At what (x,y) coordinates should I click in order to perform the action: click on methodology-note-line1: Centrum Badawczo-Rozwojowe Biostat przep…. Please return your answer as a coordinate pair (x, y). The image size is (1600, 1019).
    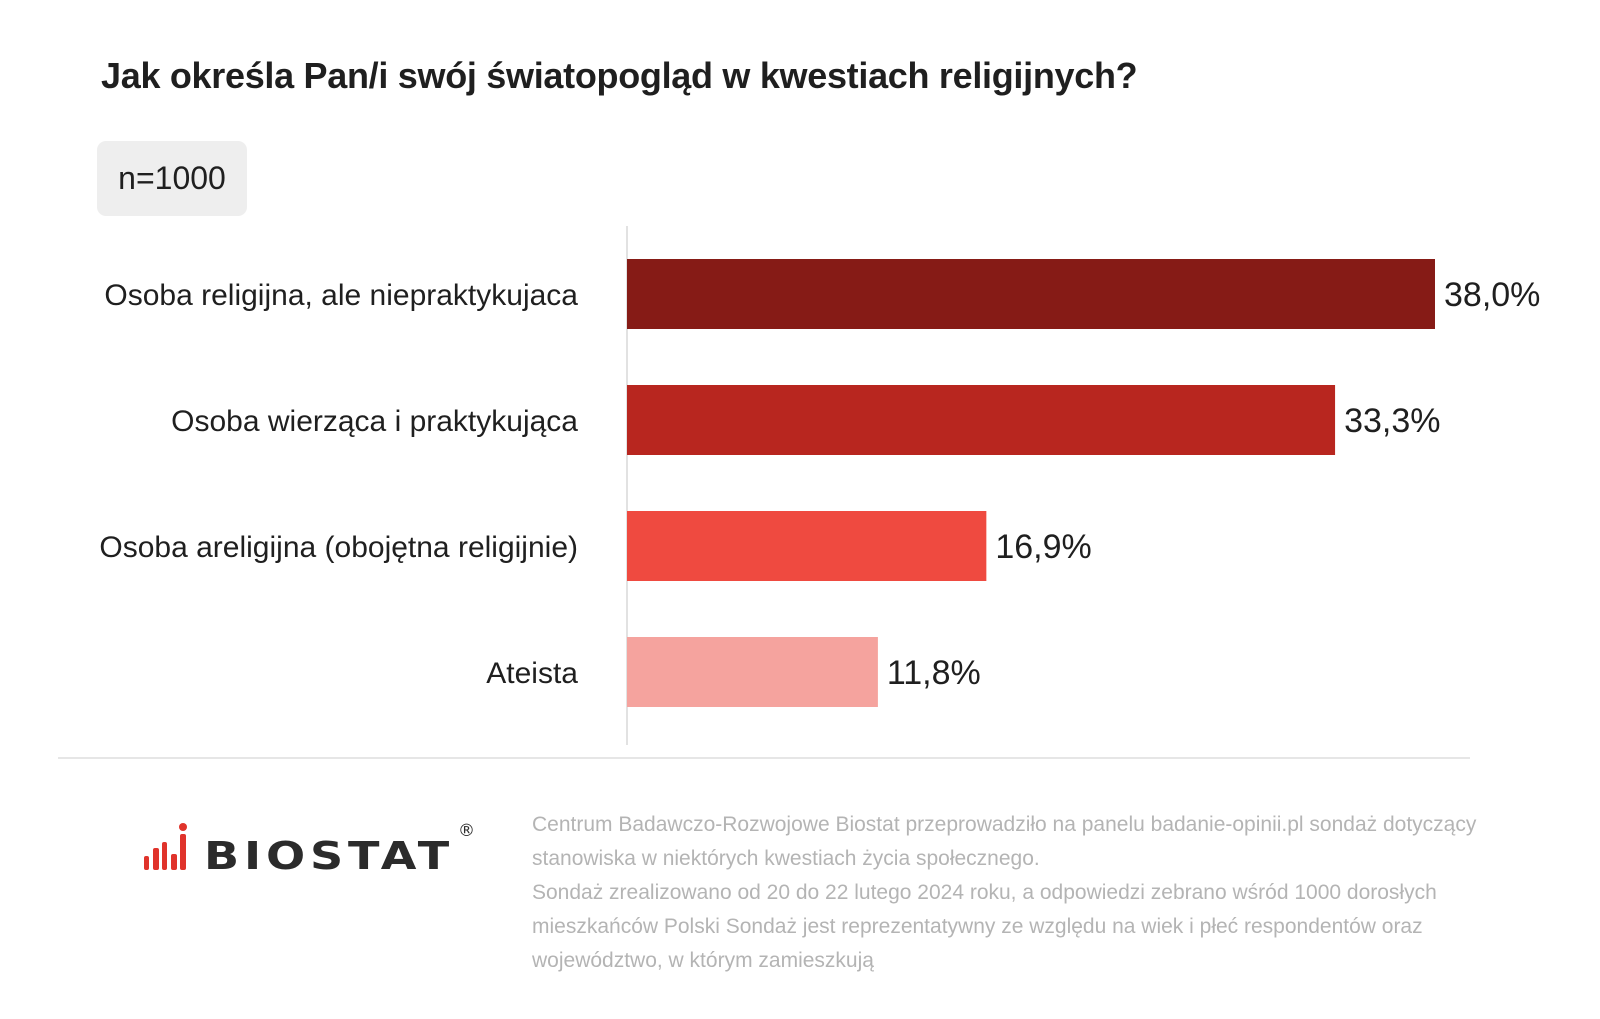
    Looking at the image, I should click on (1004, 841).